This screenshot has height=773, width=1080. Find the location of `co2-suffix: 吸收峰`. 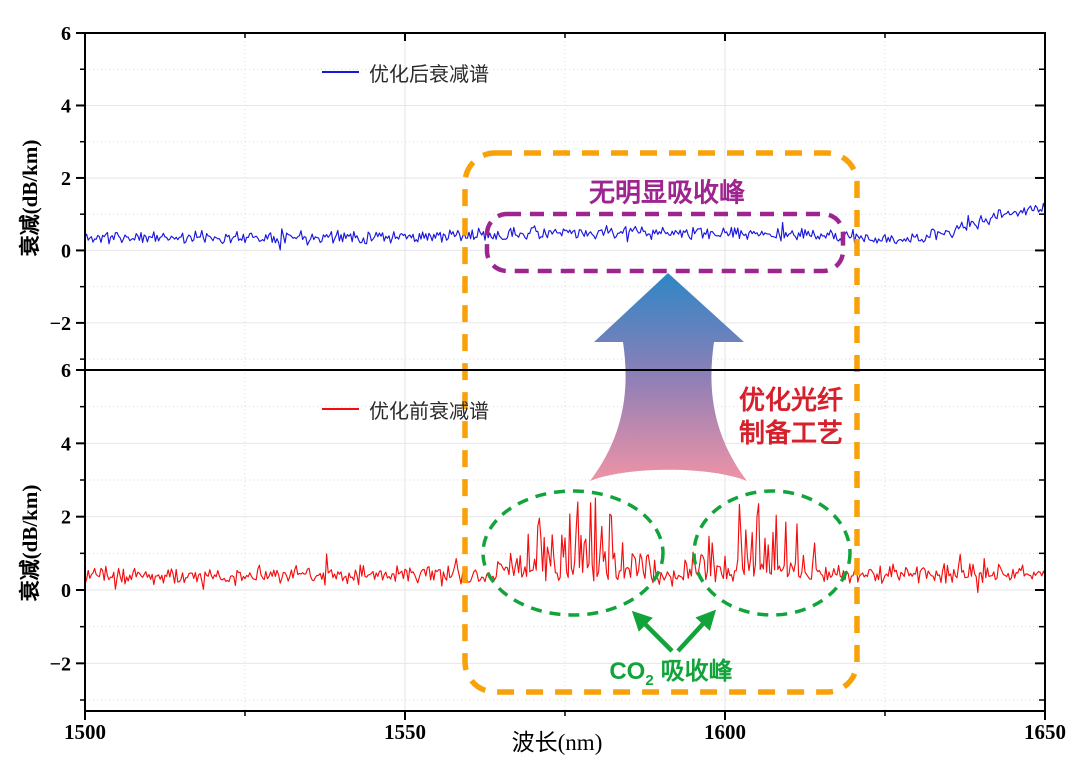

co2-suffix: 吸收峰 is located at coordinates (696, 672).